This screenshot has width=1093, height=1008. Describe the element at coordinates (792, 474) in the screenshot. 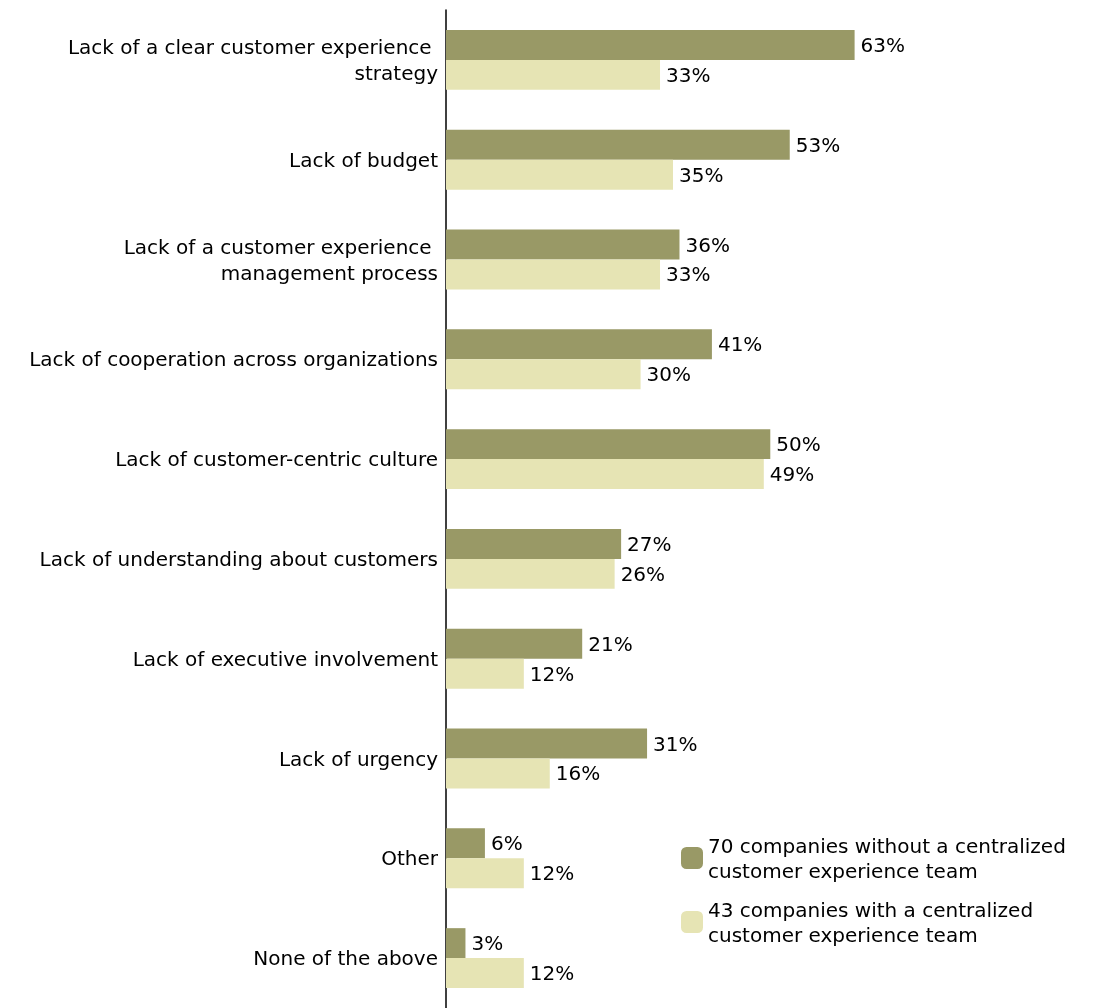

I see `data-label: 49%` at that location.